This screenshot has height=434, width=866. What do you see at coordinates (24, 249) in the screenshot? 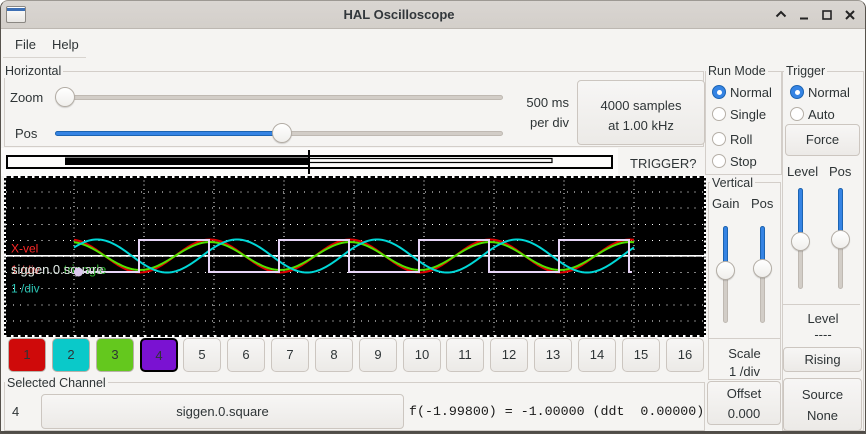
I see `svg-text: X-vel` at bounding box center [24, 249].